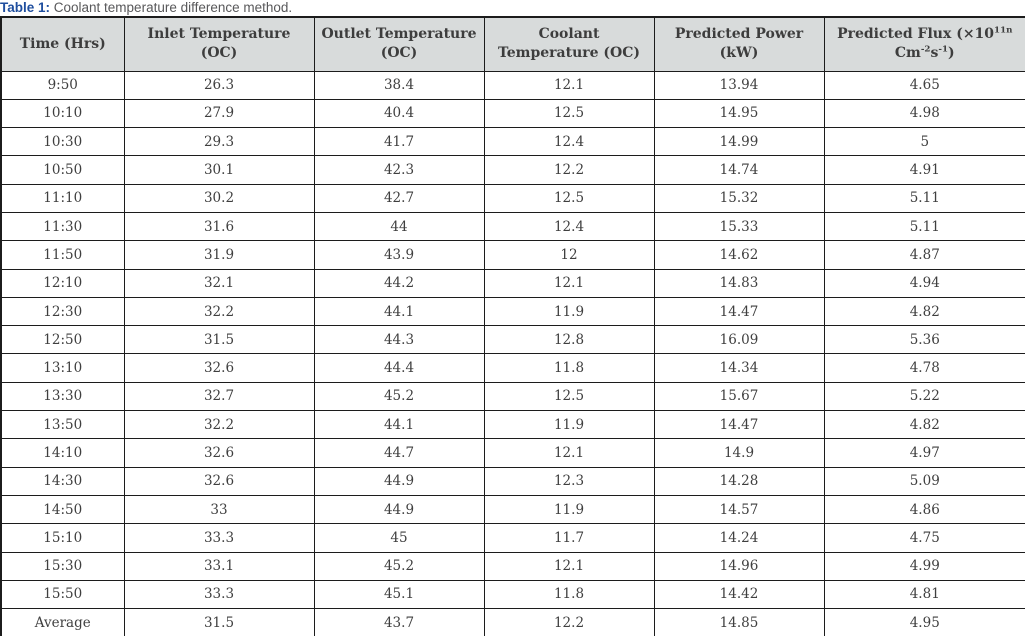 The width and height of the screenshot is (1025, 636). Describe the element at coordinates (512, 396) in the screenshot. I see `table-row: 13:30 32.7 45.2 12.5 15.67 5.22` at that location.